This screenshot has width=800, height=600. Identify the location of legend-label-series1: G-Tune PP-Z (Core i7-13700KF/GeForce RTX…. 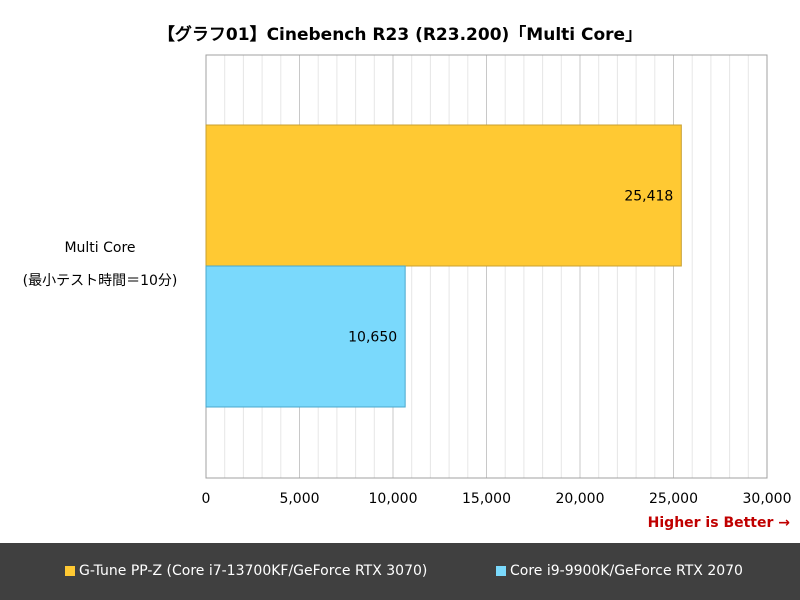
(253, 571).